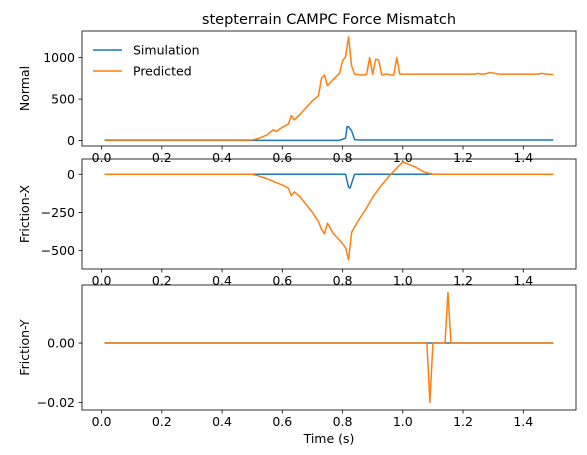  Describe the element at coordinates (329, 20) in the screenshot. I see `chart-title: stepterrain CAMPC Force Mismatch` at that location.